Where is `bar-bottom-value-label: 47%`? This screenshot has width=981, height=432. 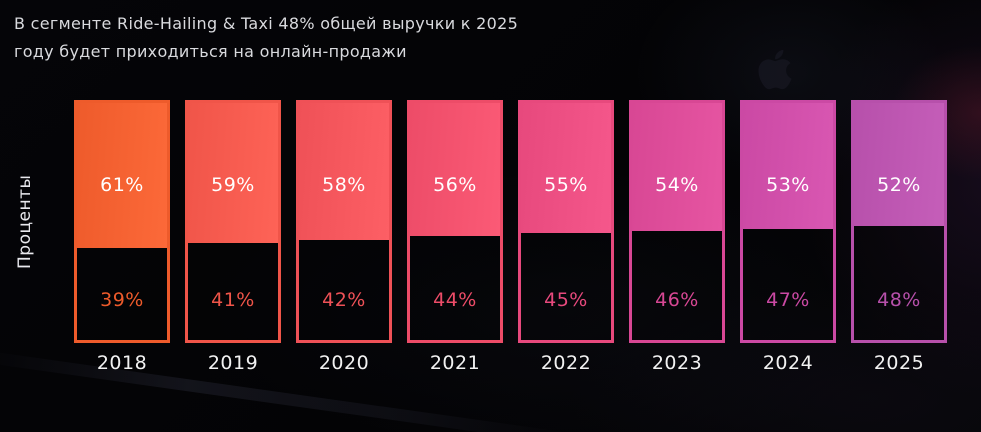 bar-bottom-value-label: 47% is located at coordinates (788, 300).